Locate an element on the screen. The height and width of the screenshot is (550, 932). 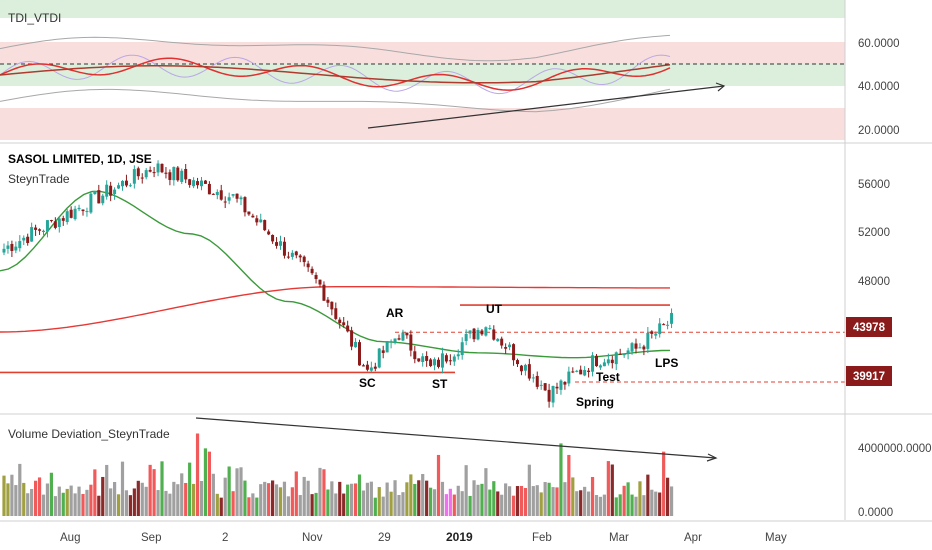
time-label-aug: Aug is located at coordinates (70, 538).